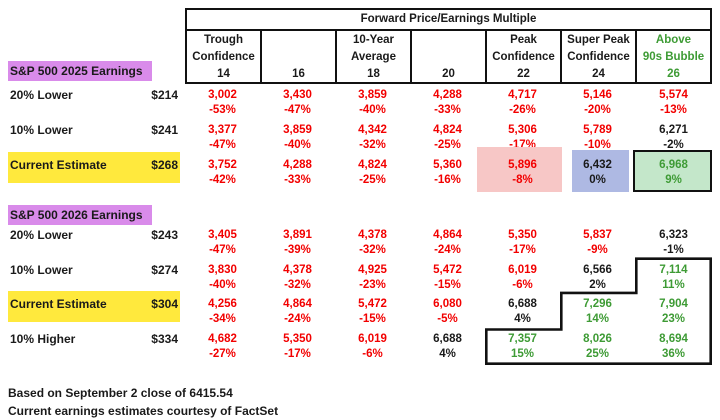  Describe the element at coordinates (673, 285) in the screenshot. I see `pct-cell: 11%` at that location.